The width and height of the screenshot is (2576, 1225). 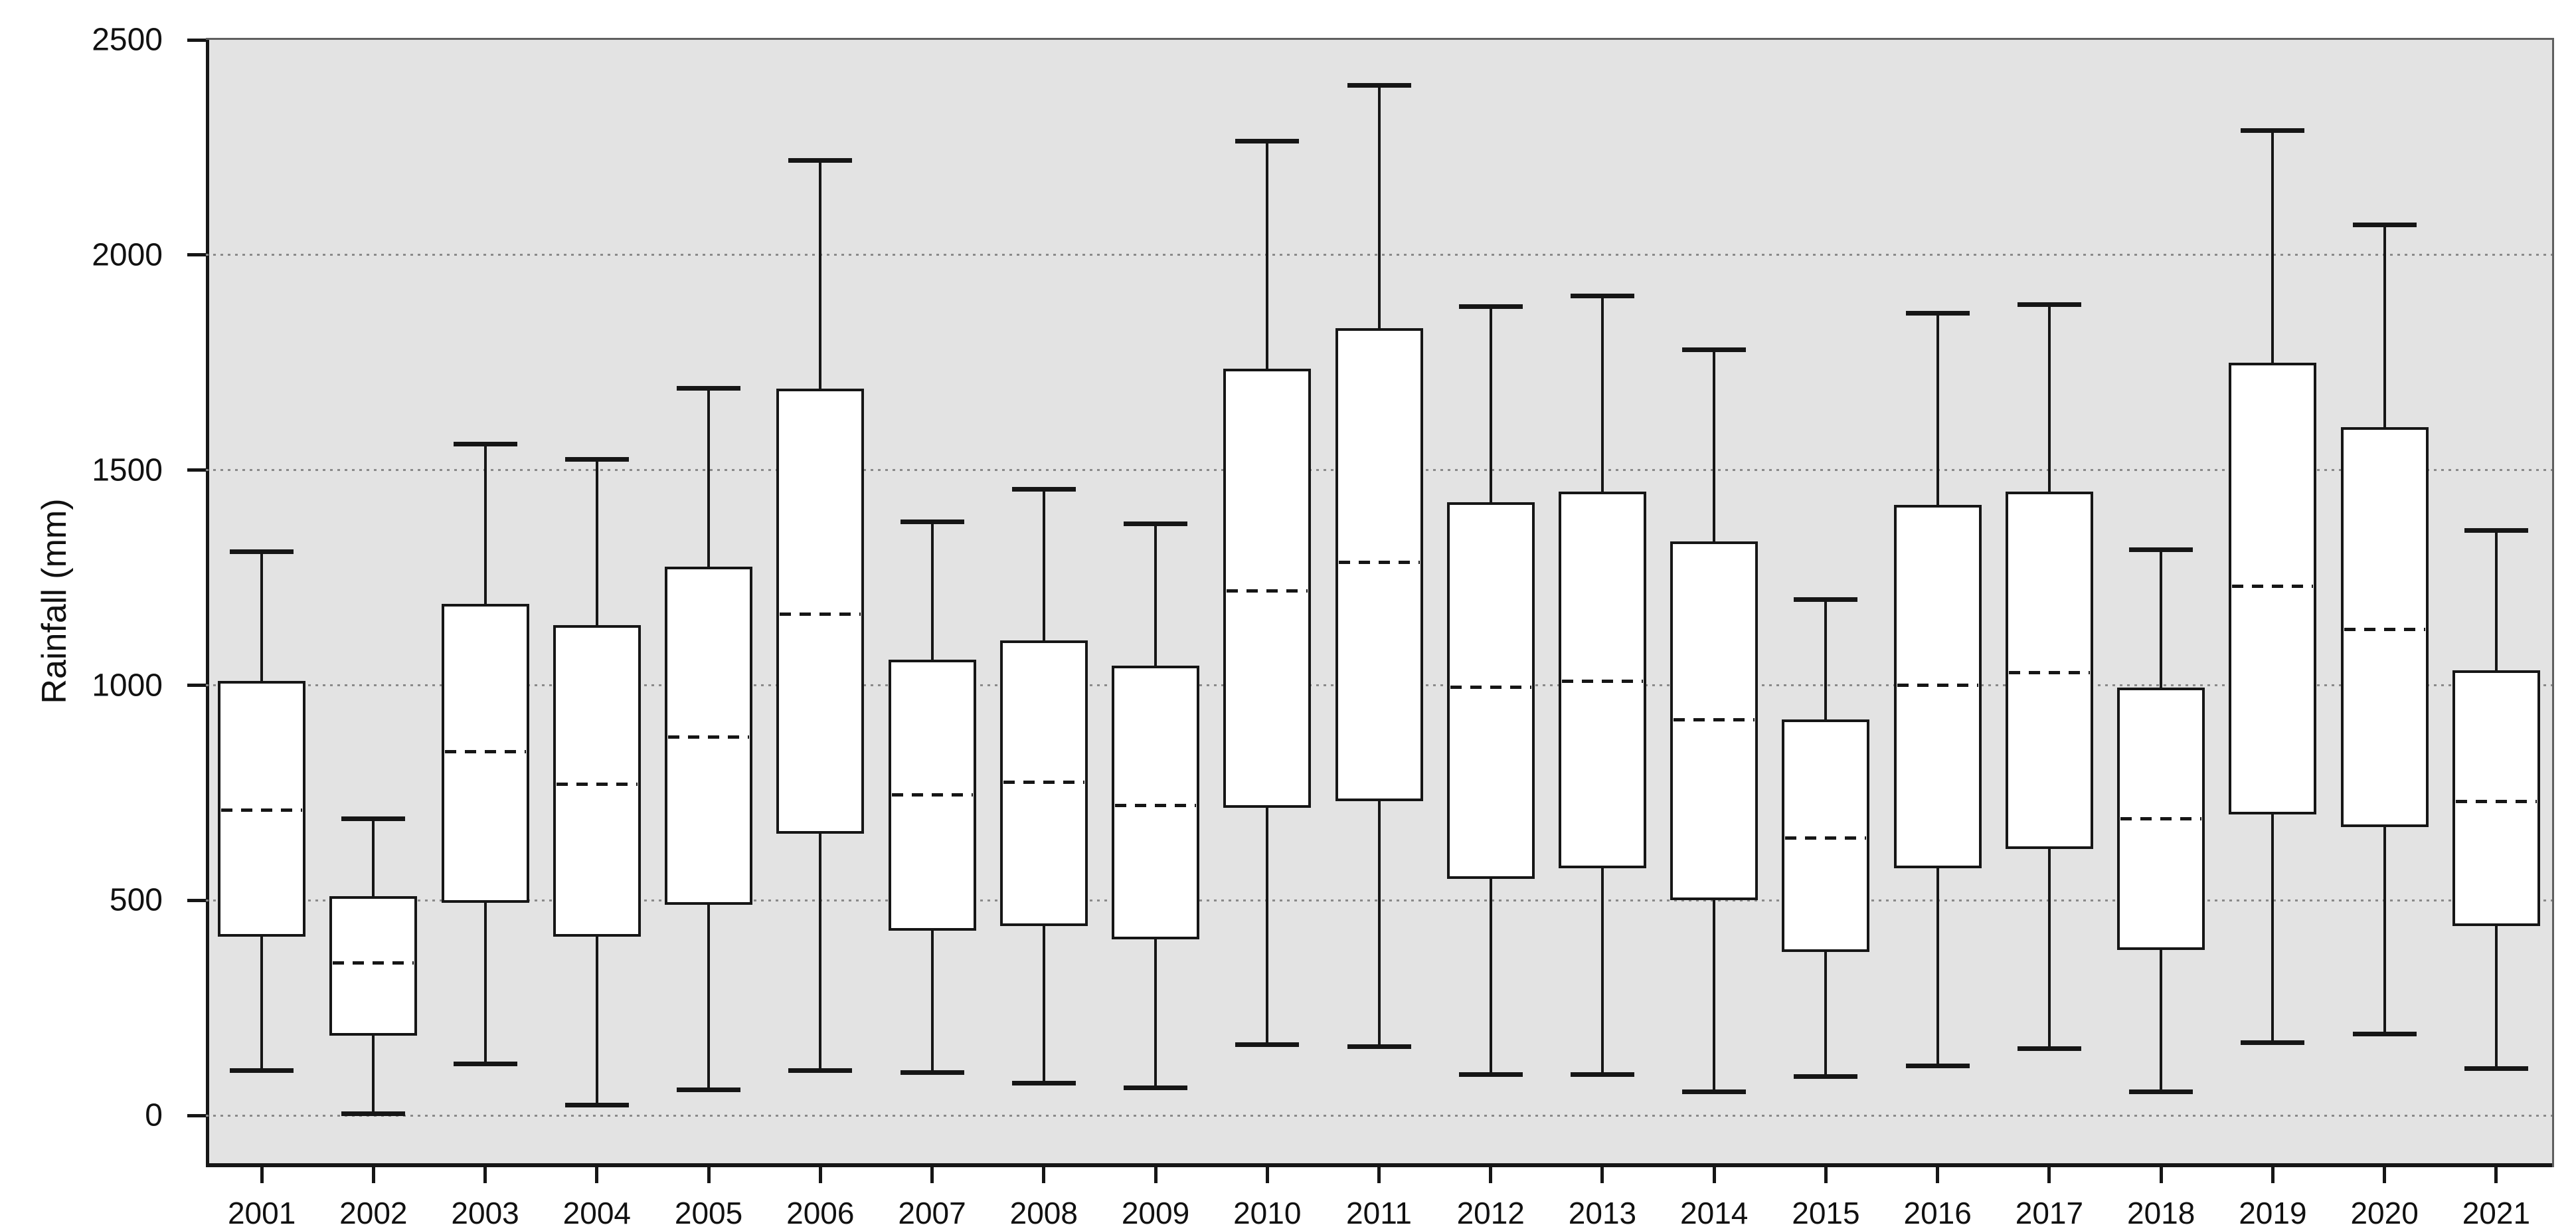 I want to click on x-axis-tick-label-2003: 2003, so click(x=485, y=1210).